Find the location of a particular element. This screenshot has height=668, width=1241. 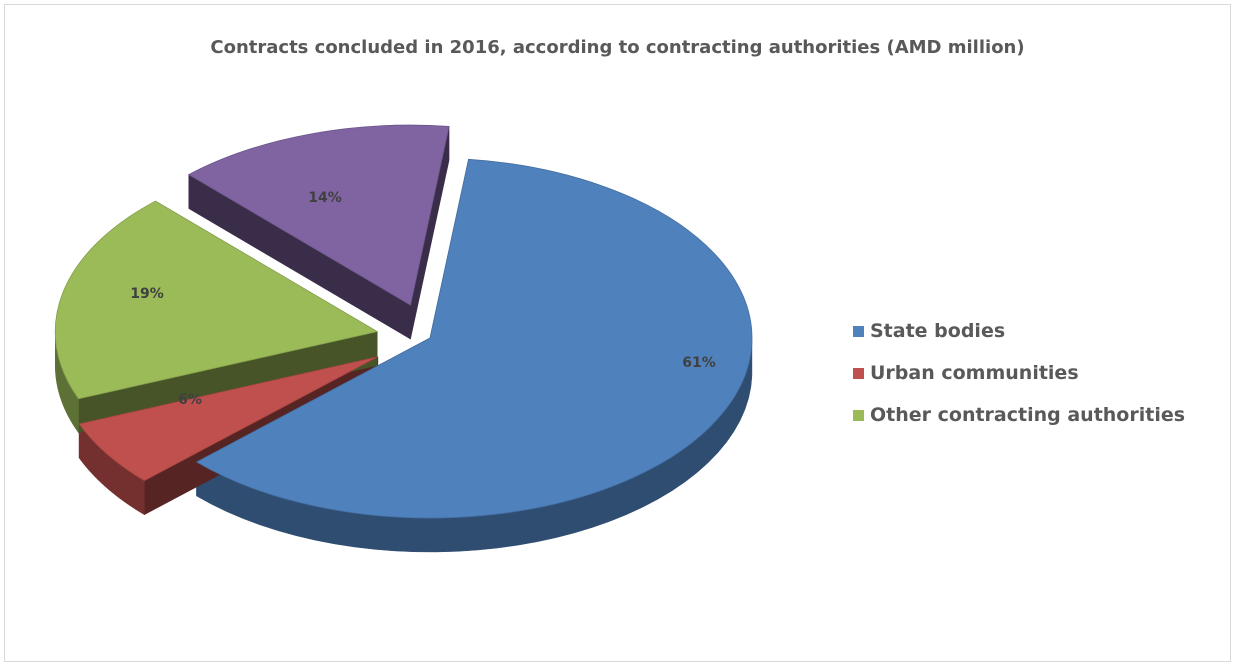

legend-label: Urban communities is located at coordinates (974, 373).